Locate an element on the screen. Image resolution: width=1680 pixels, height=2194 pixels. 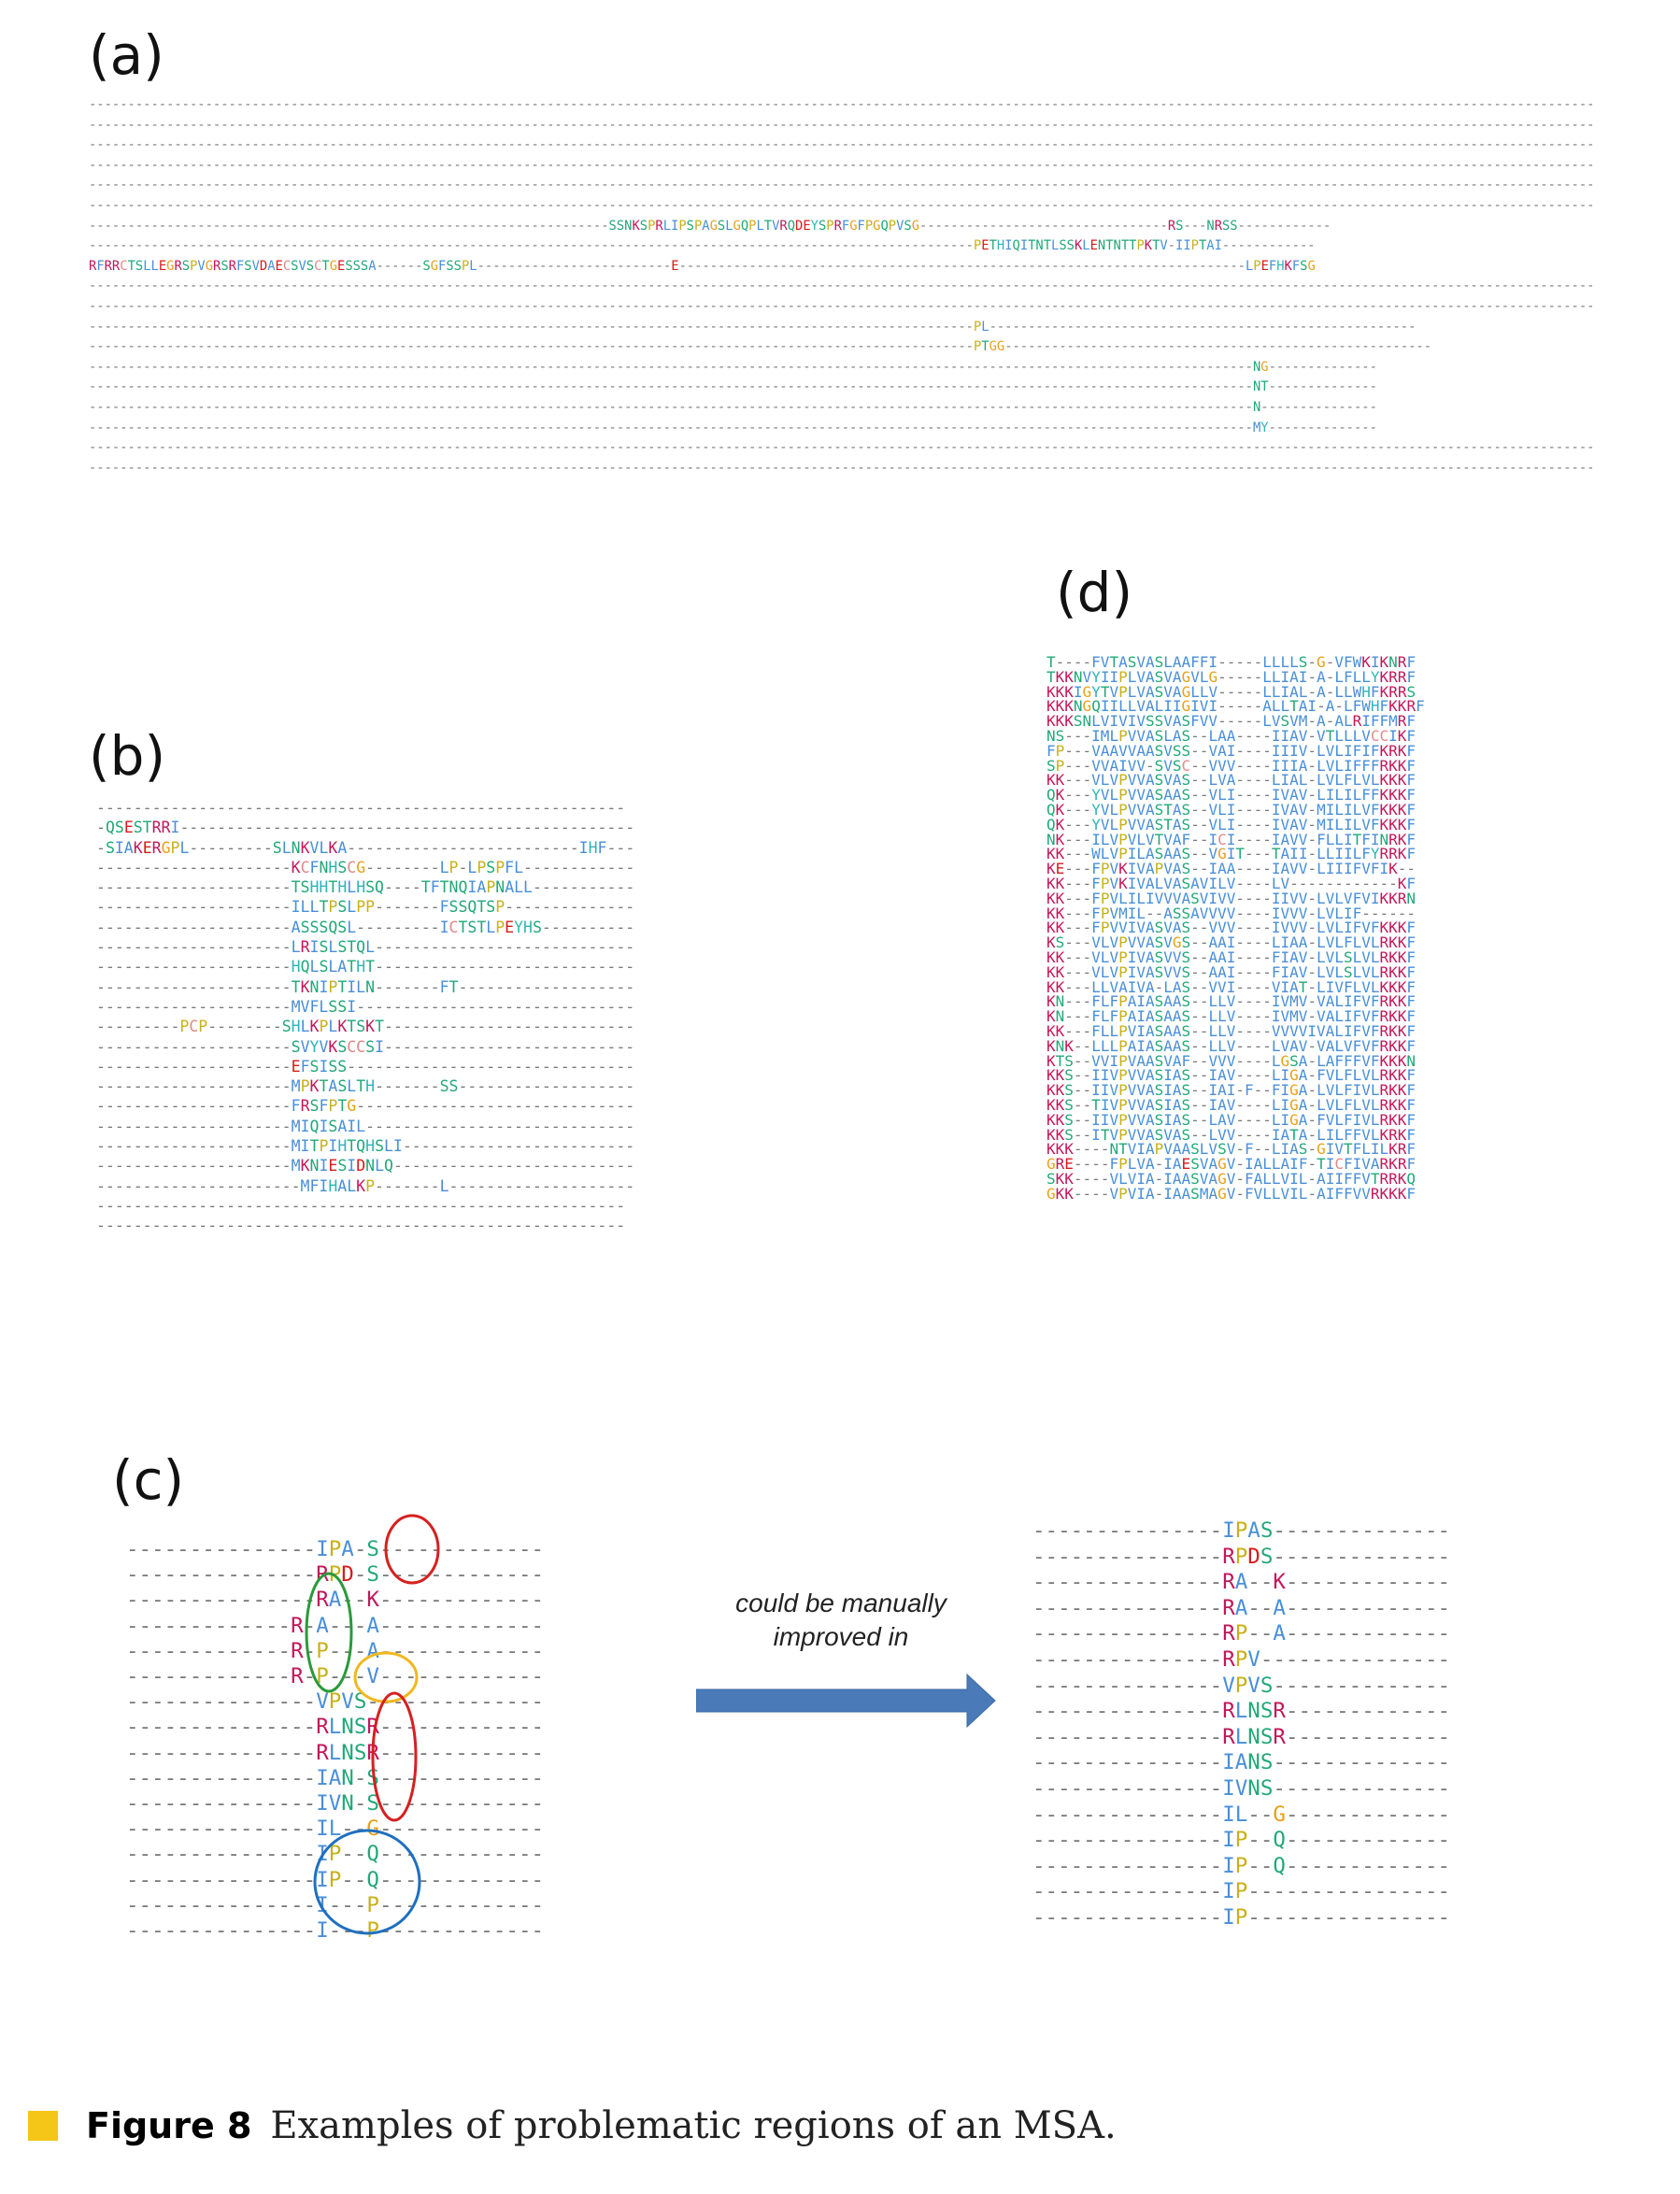
panel-label-d: (d) is located at coordinates (1094, 592).